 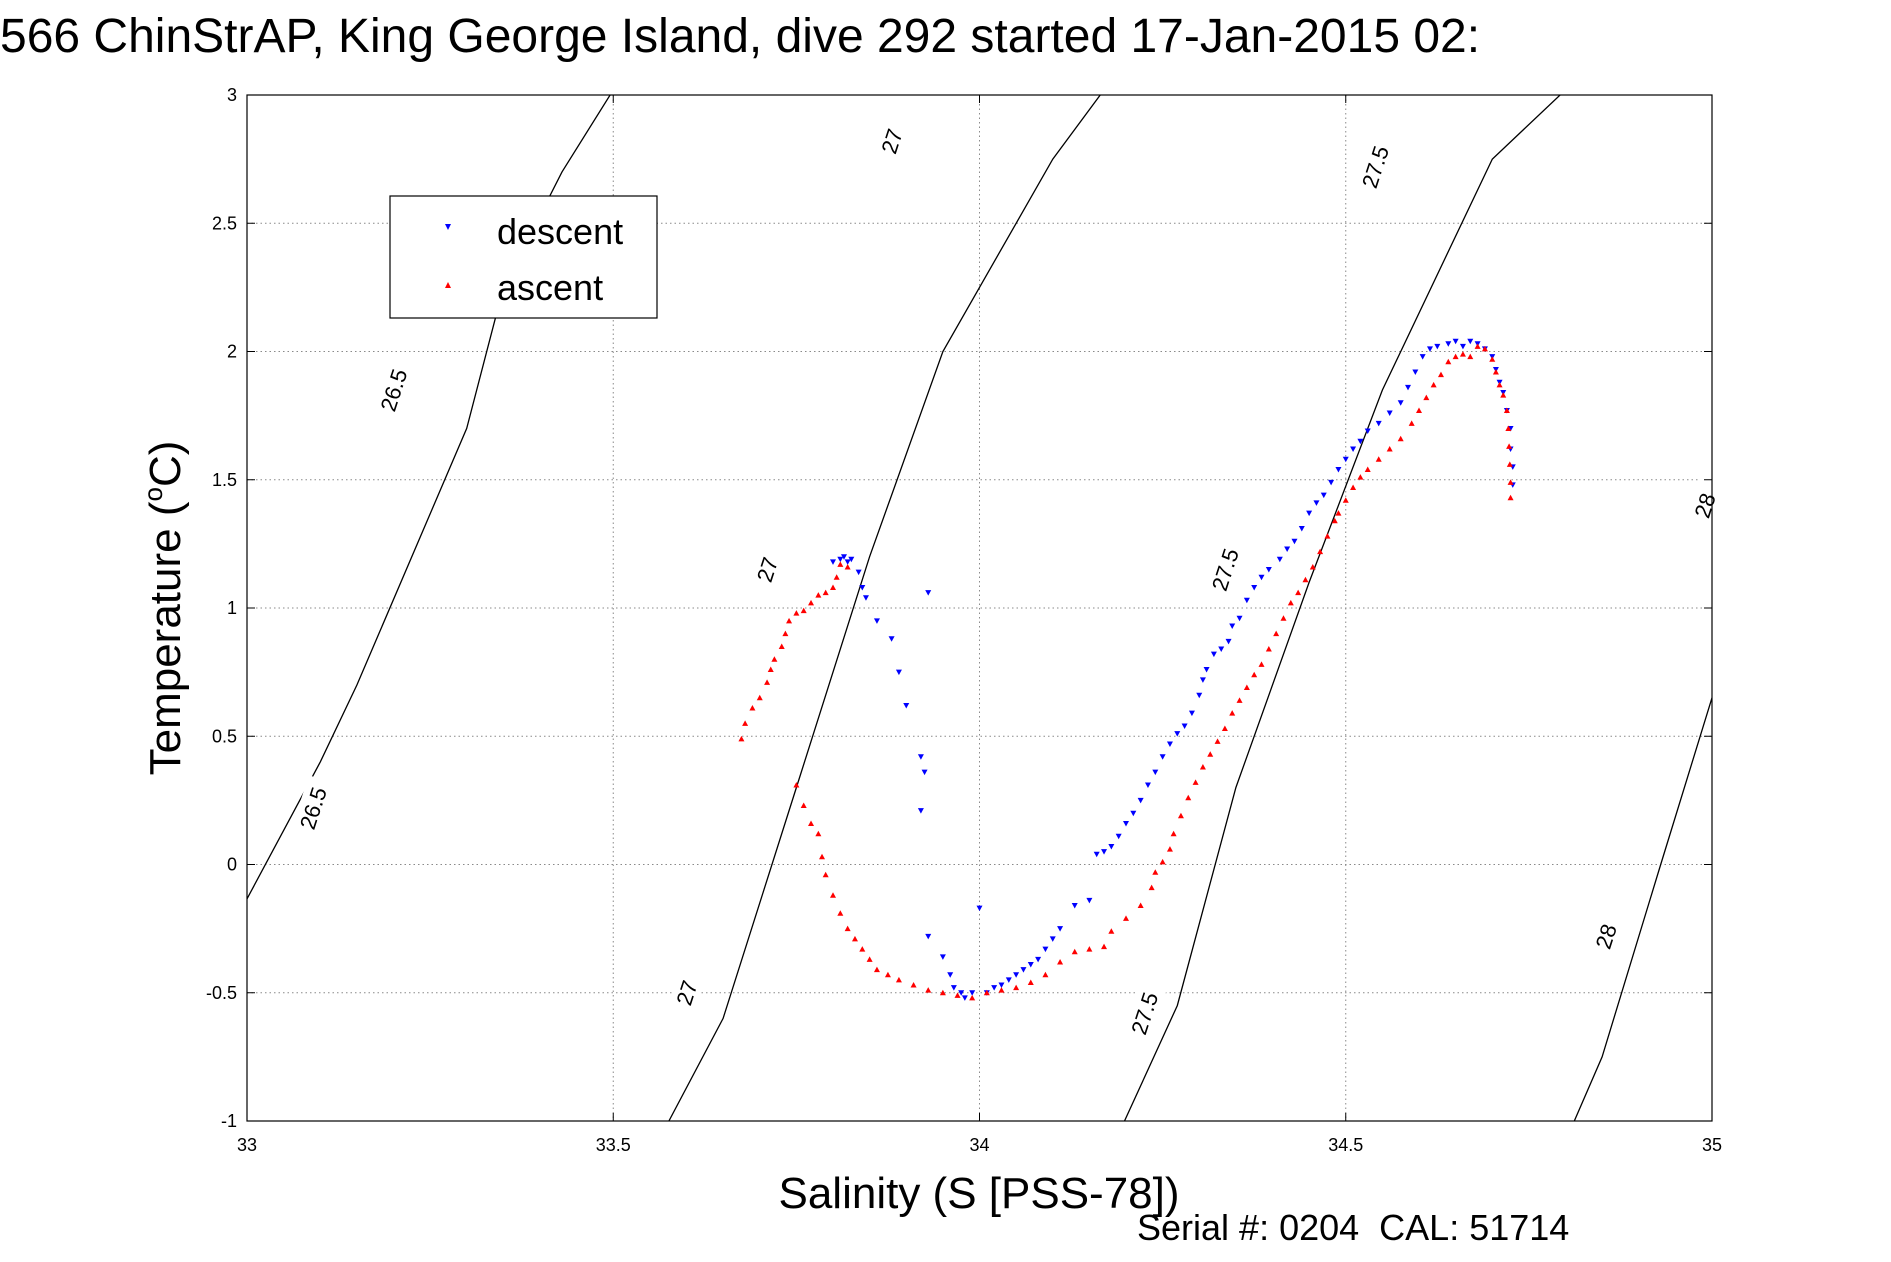 I want to click on x-tick-label: 34, so click(x=979, y=1145).